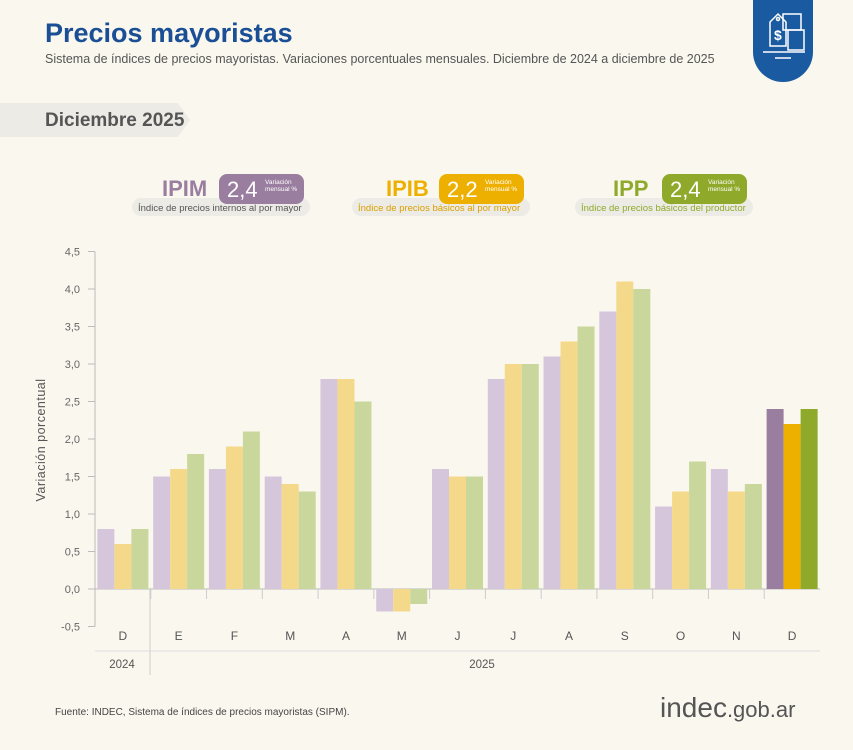 This screenshot has width=853, height=750. Describe the element at coordinates (72, 365) in the screenshot. I see `y-tick-label: 3,0` at that location.